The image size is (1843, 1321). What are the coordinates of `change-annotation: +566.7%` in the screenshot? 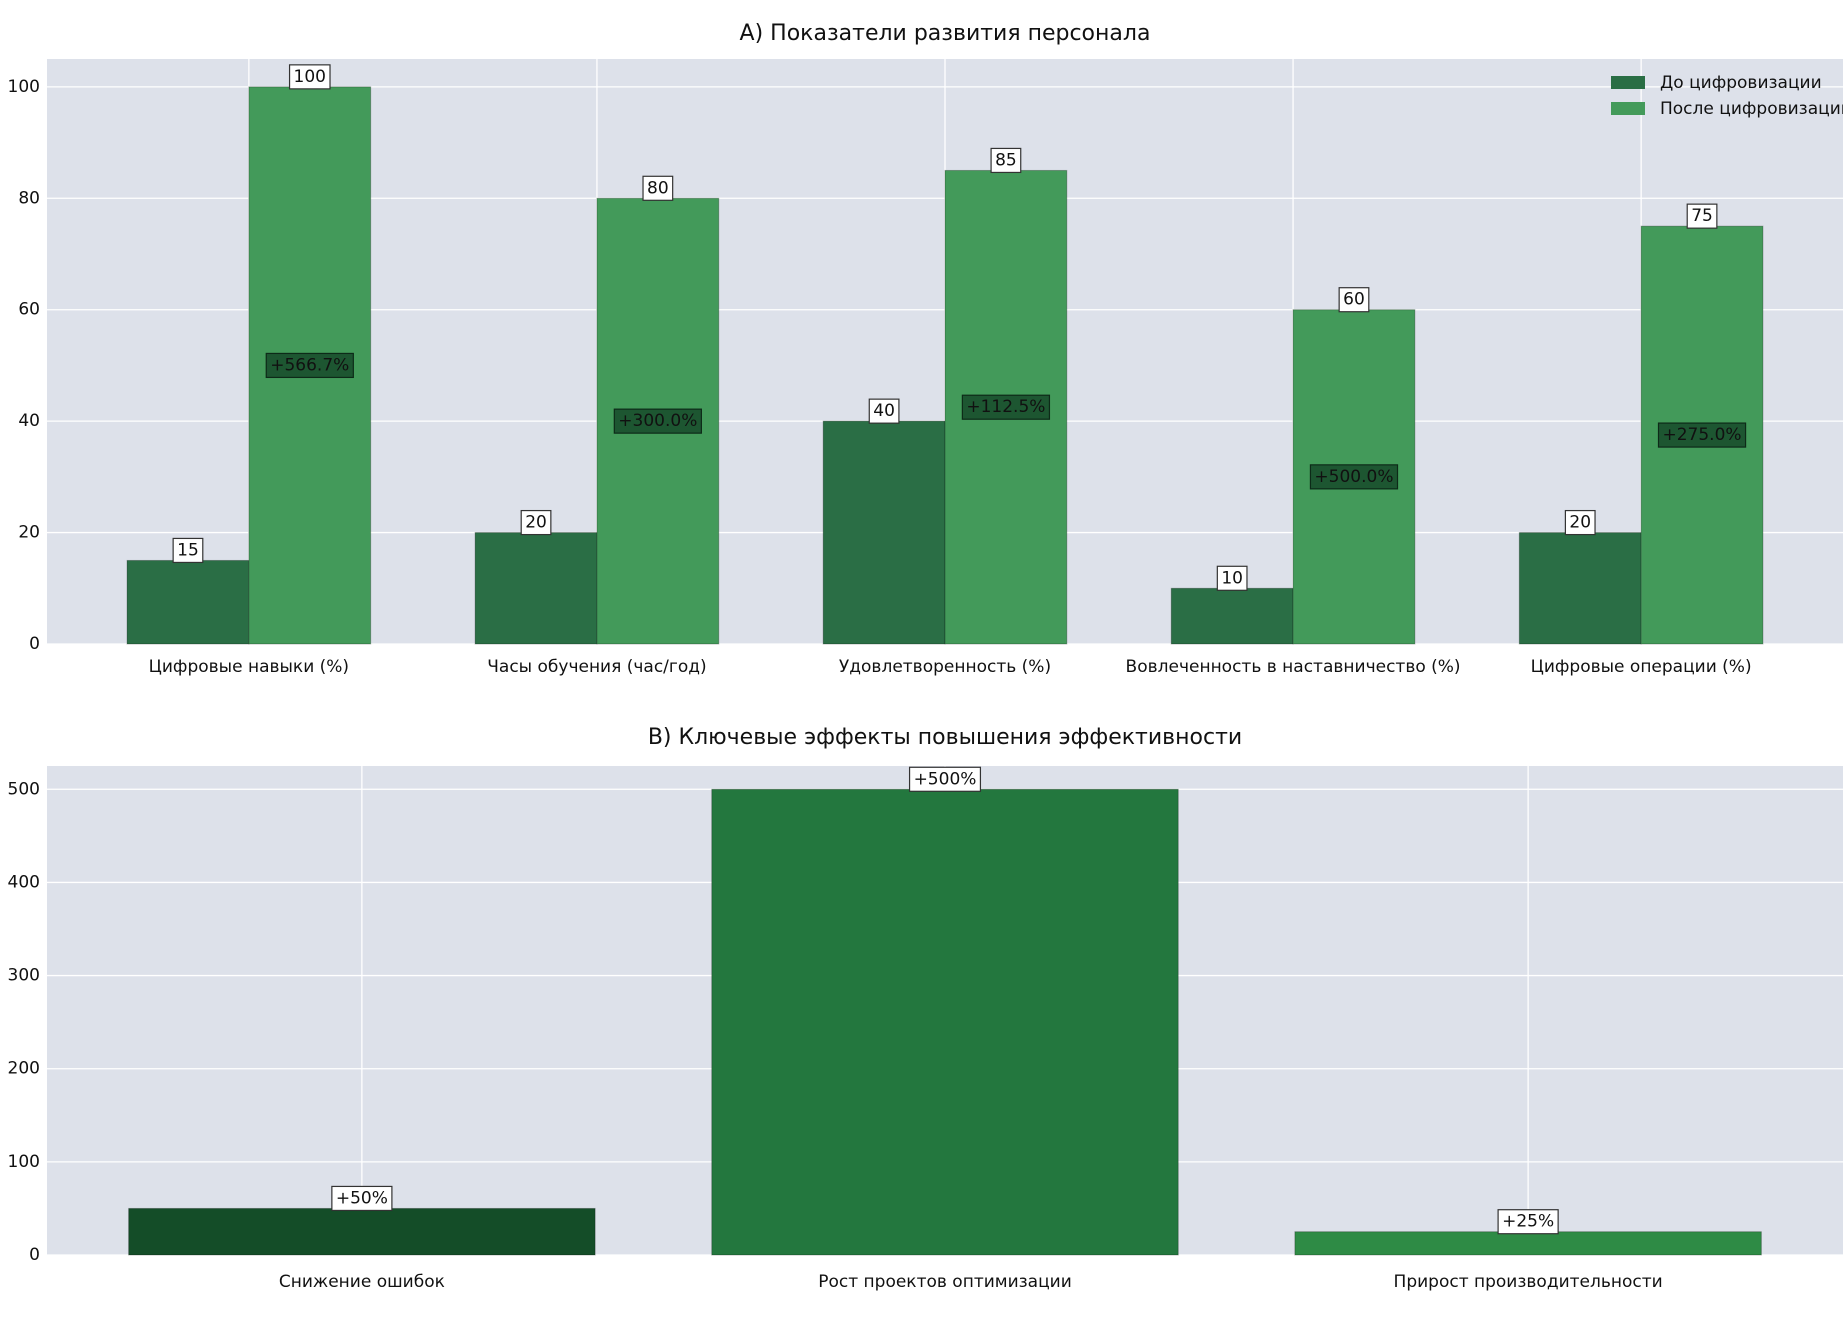 It's located at (309, 365).